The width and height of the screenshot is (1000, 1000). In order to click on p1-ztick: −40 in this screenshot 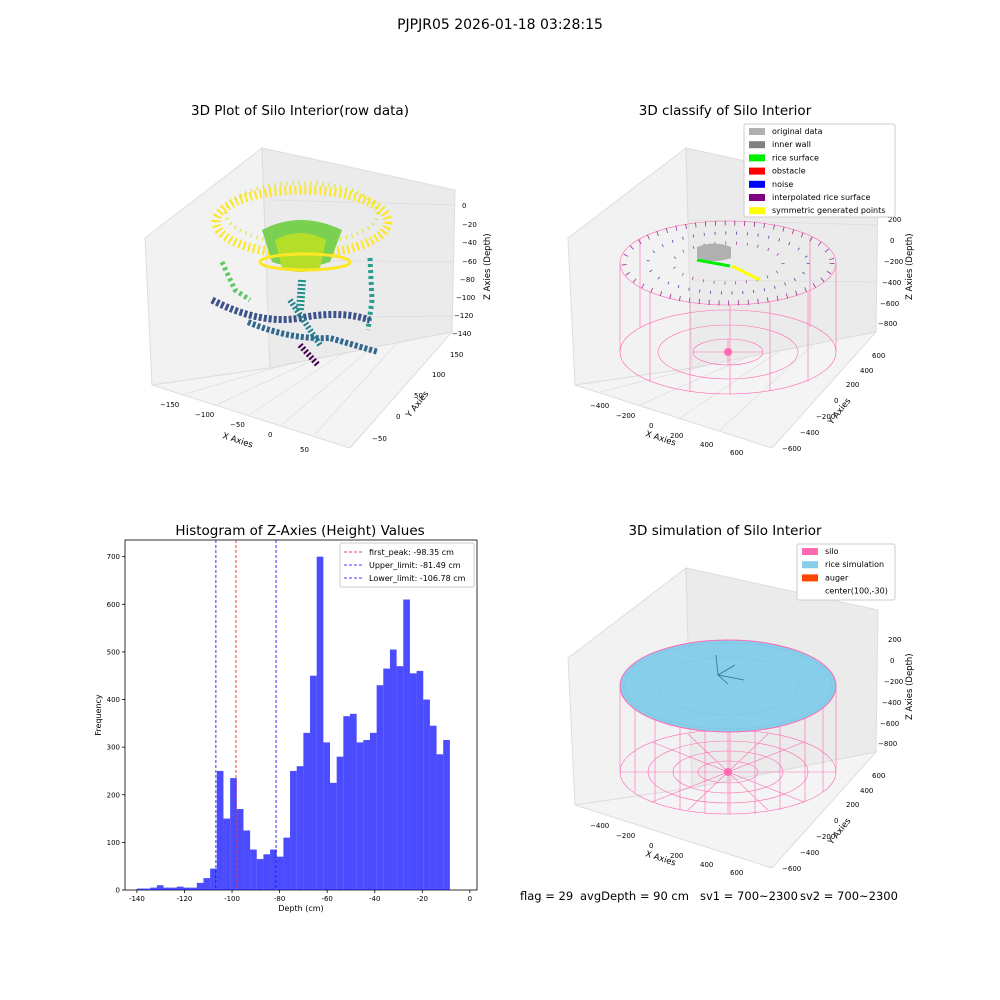, I will do `click(469, 243)`.